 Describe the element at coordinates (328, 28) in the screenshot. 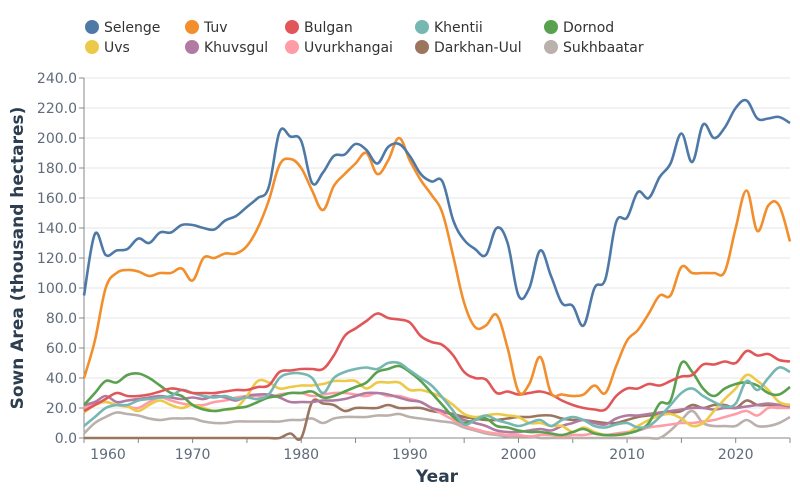

I see `legend-label: Bulgan` at that location.